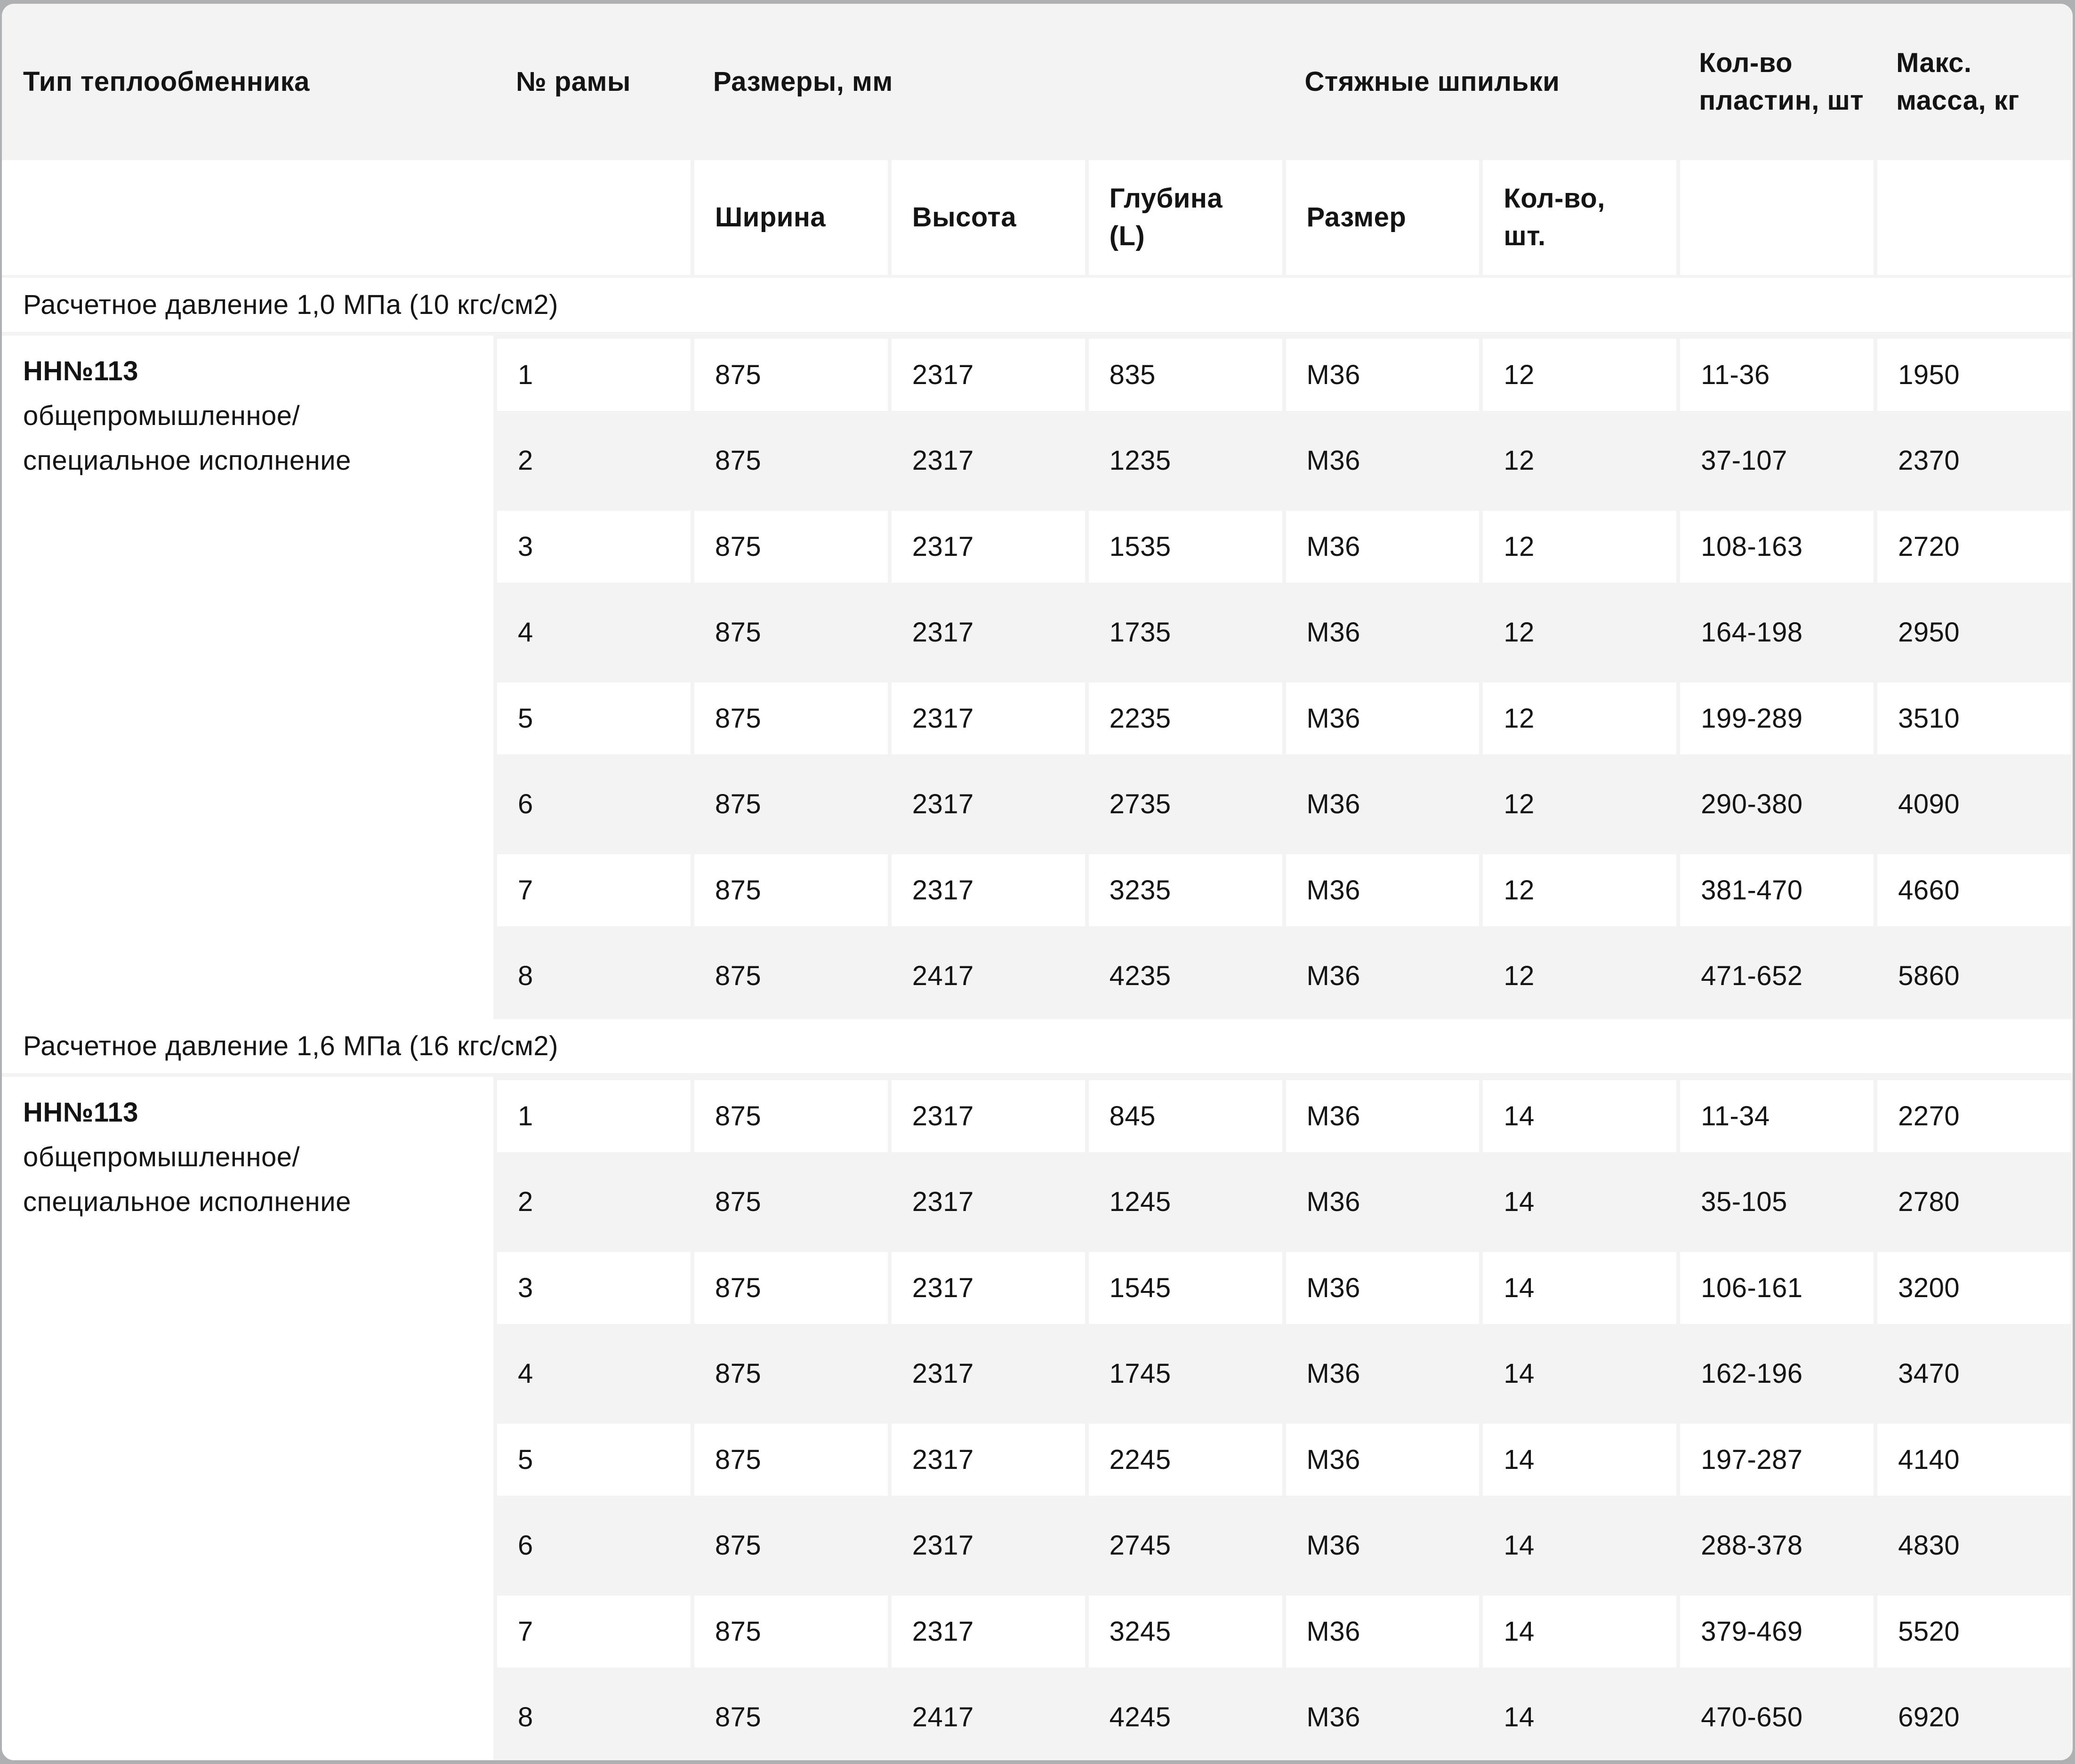  What do you see at coordinates (1383, 217) in the screenshot?
I see `subheader-stud-size: Размер` at bounding box center [1383, 217].